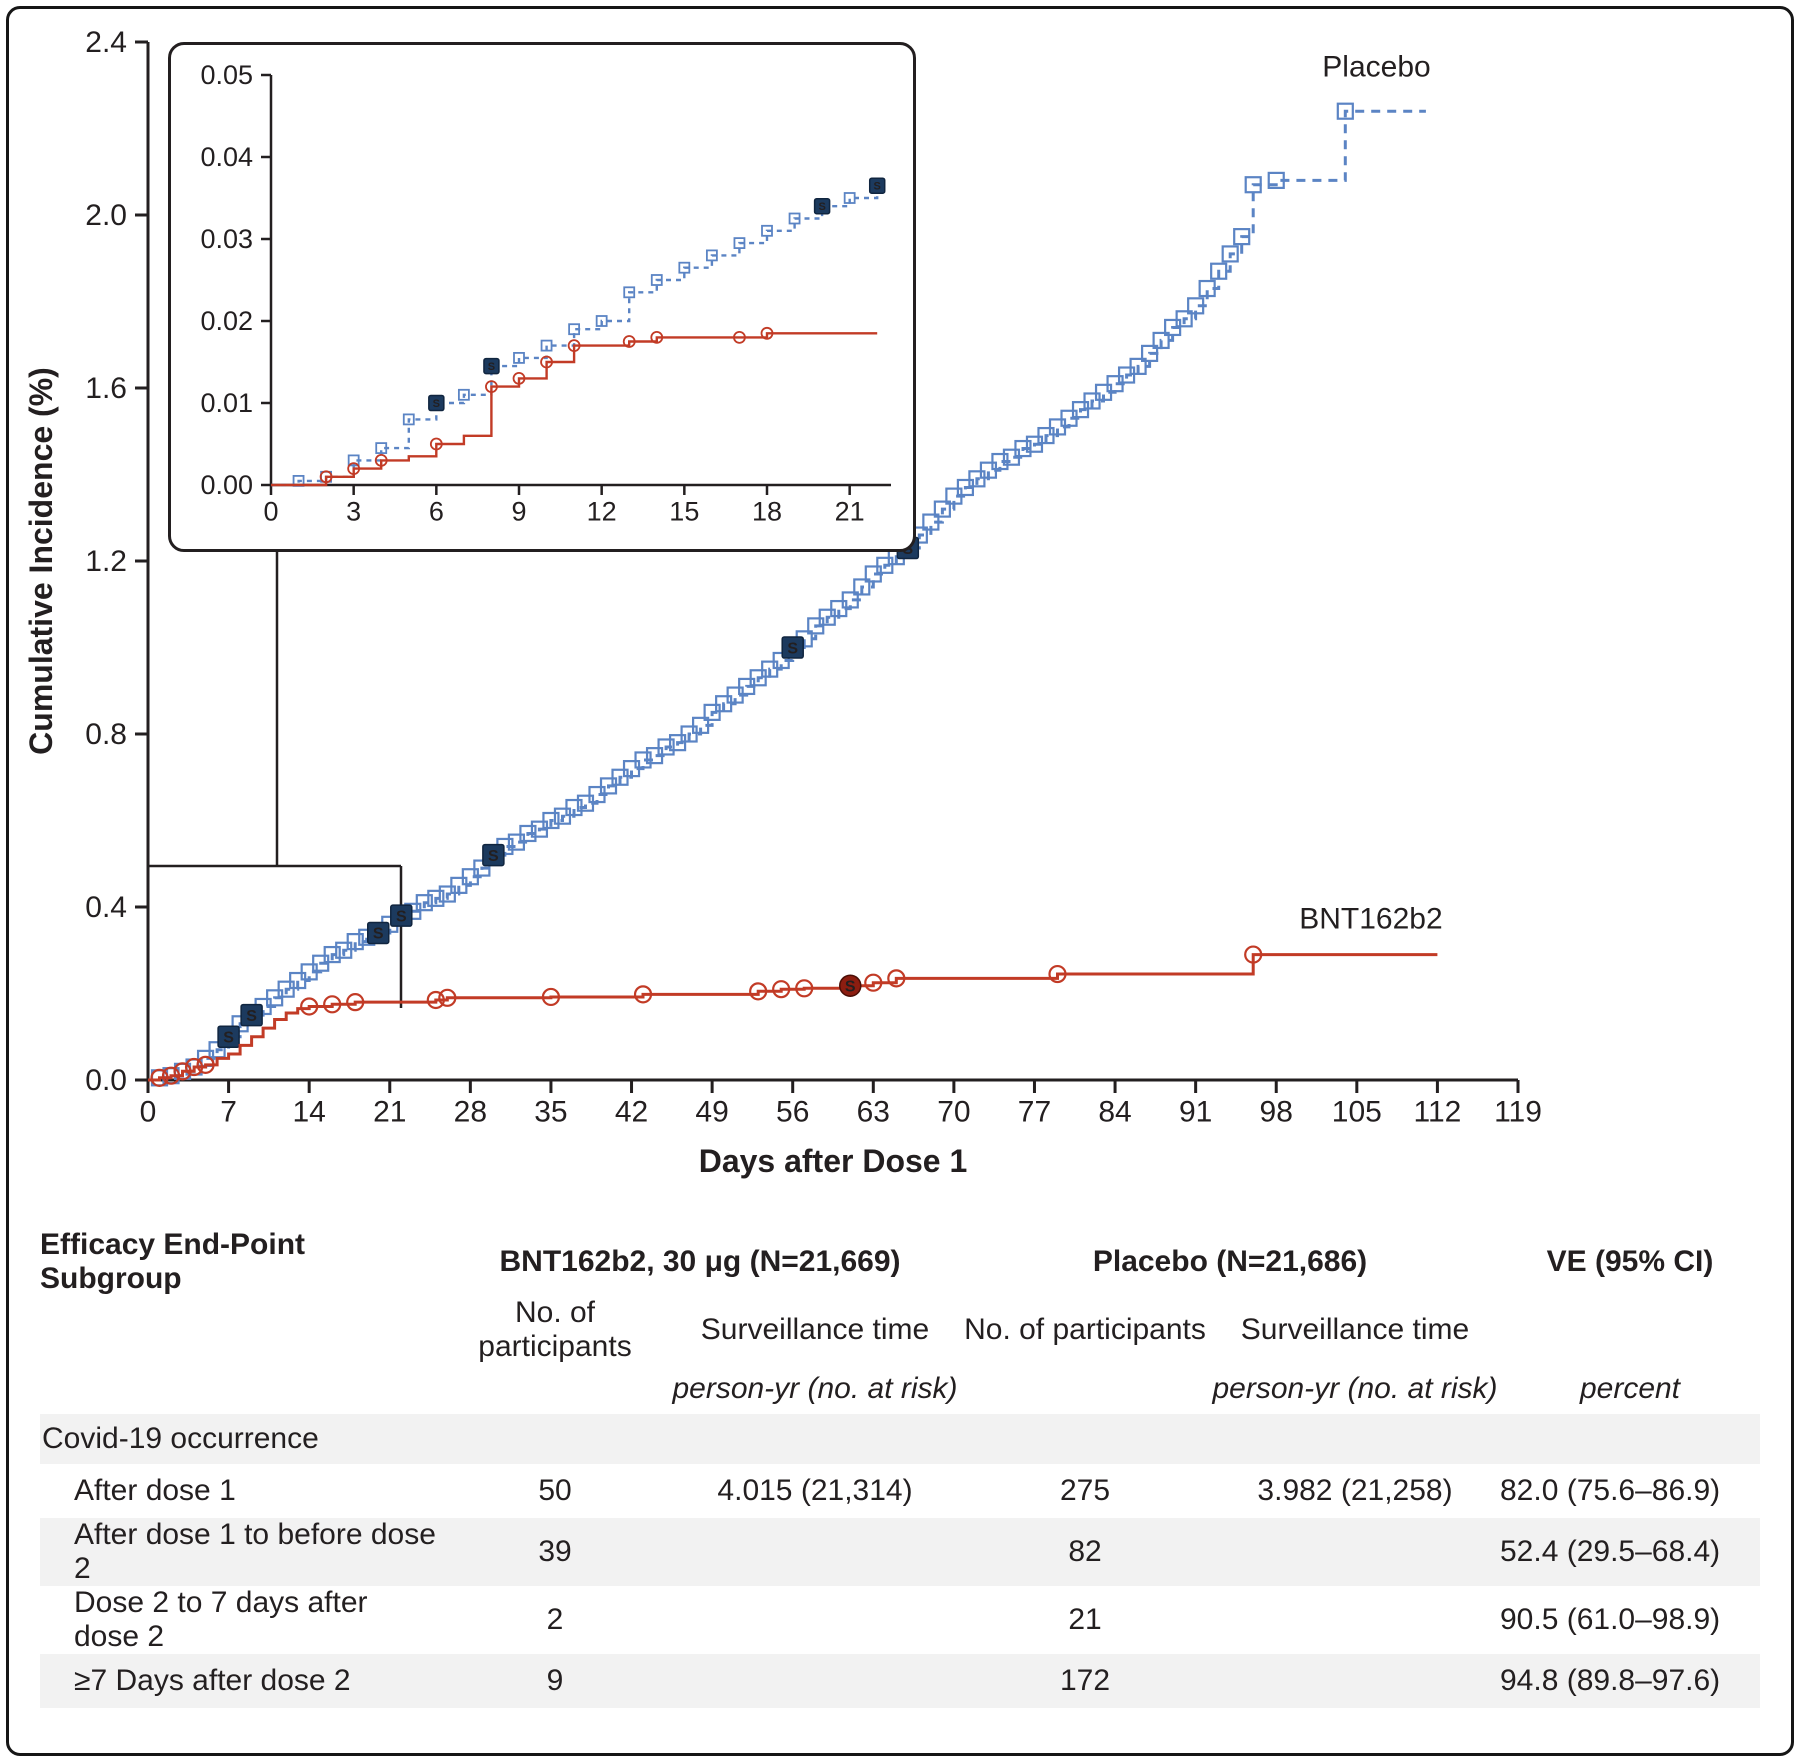  What do you see at coordinates (1230, 1261) in the screenshot?
I see `col-header-placebo: Placebo (N=21,686)` at bounding box center [1230, 1261].